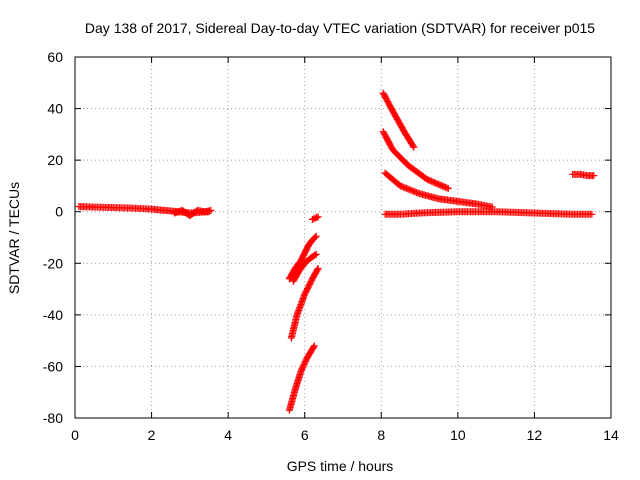  I want to click on y-tick-label: -60, so click(53, 366).